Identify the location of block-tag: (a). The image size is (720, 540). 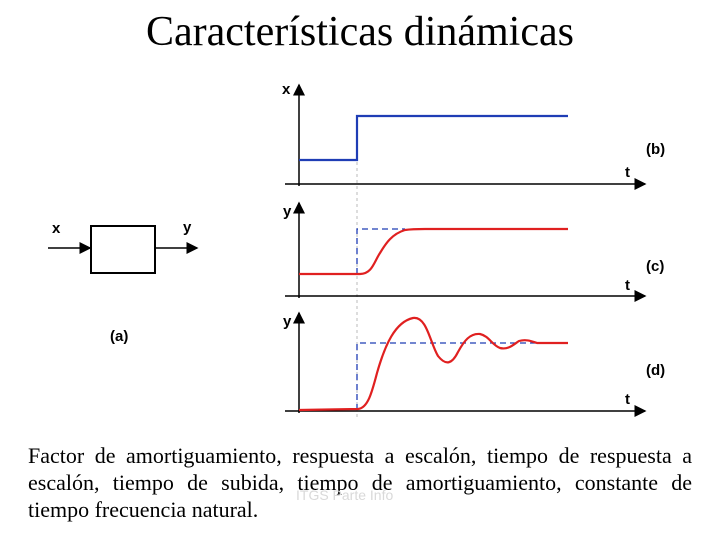
(119, 336).